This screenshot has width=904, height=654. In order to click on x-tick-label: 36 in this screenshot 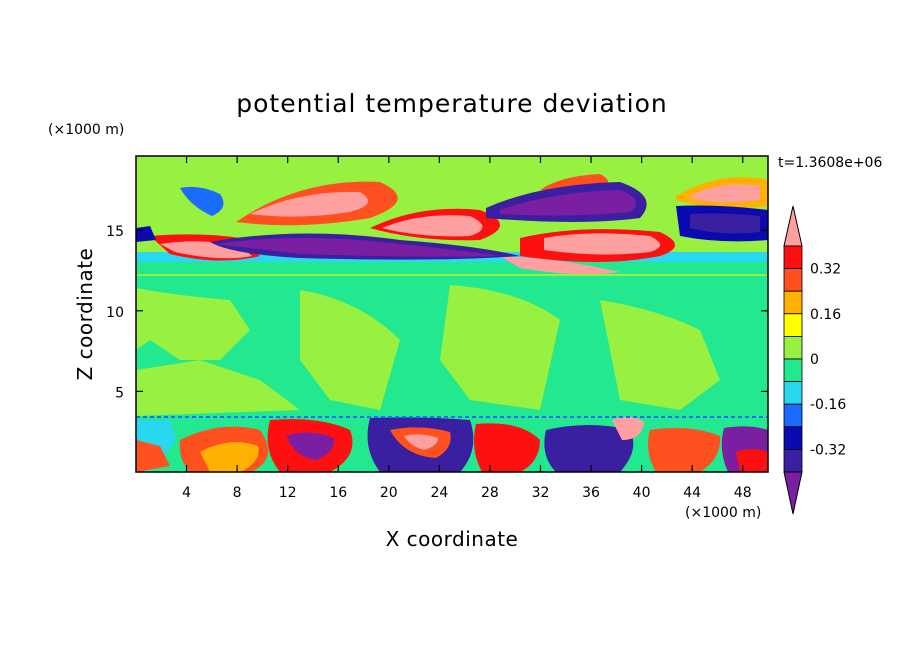, I will do `click(591, 493)`.